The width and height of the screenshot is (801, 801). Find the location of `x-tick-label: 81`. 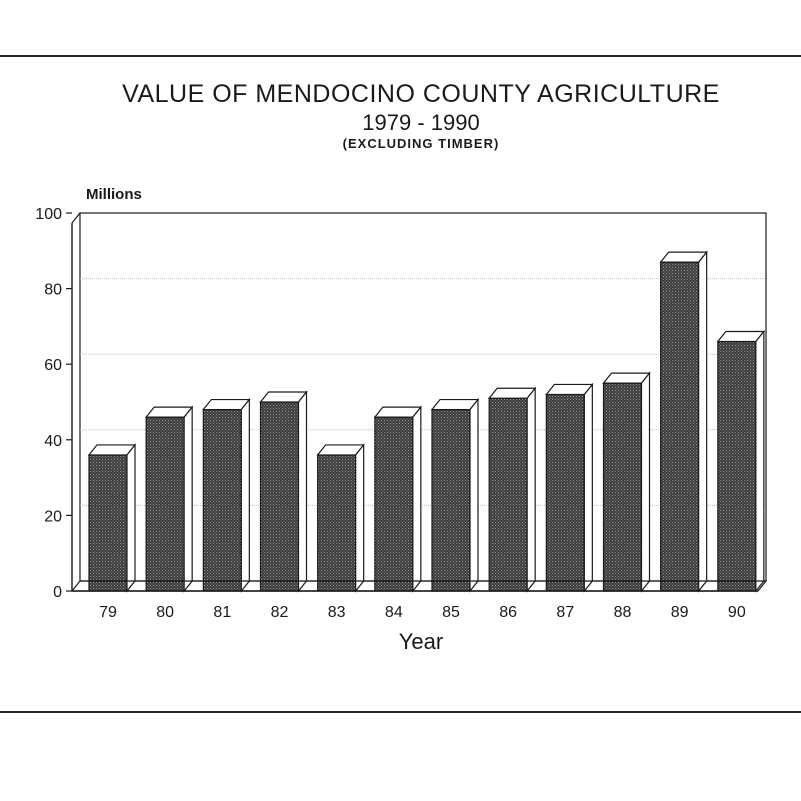

x-tick-label: 81 is located at coordinates (222, 612).